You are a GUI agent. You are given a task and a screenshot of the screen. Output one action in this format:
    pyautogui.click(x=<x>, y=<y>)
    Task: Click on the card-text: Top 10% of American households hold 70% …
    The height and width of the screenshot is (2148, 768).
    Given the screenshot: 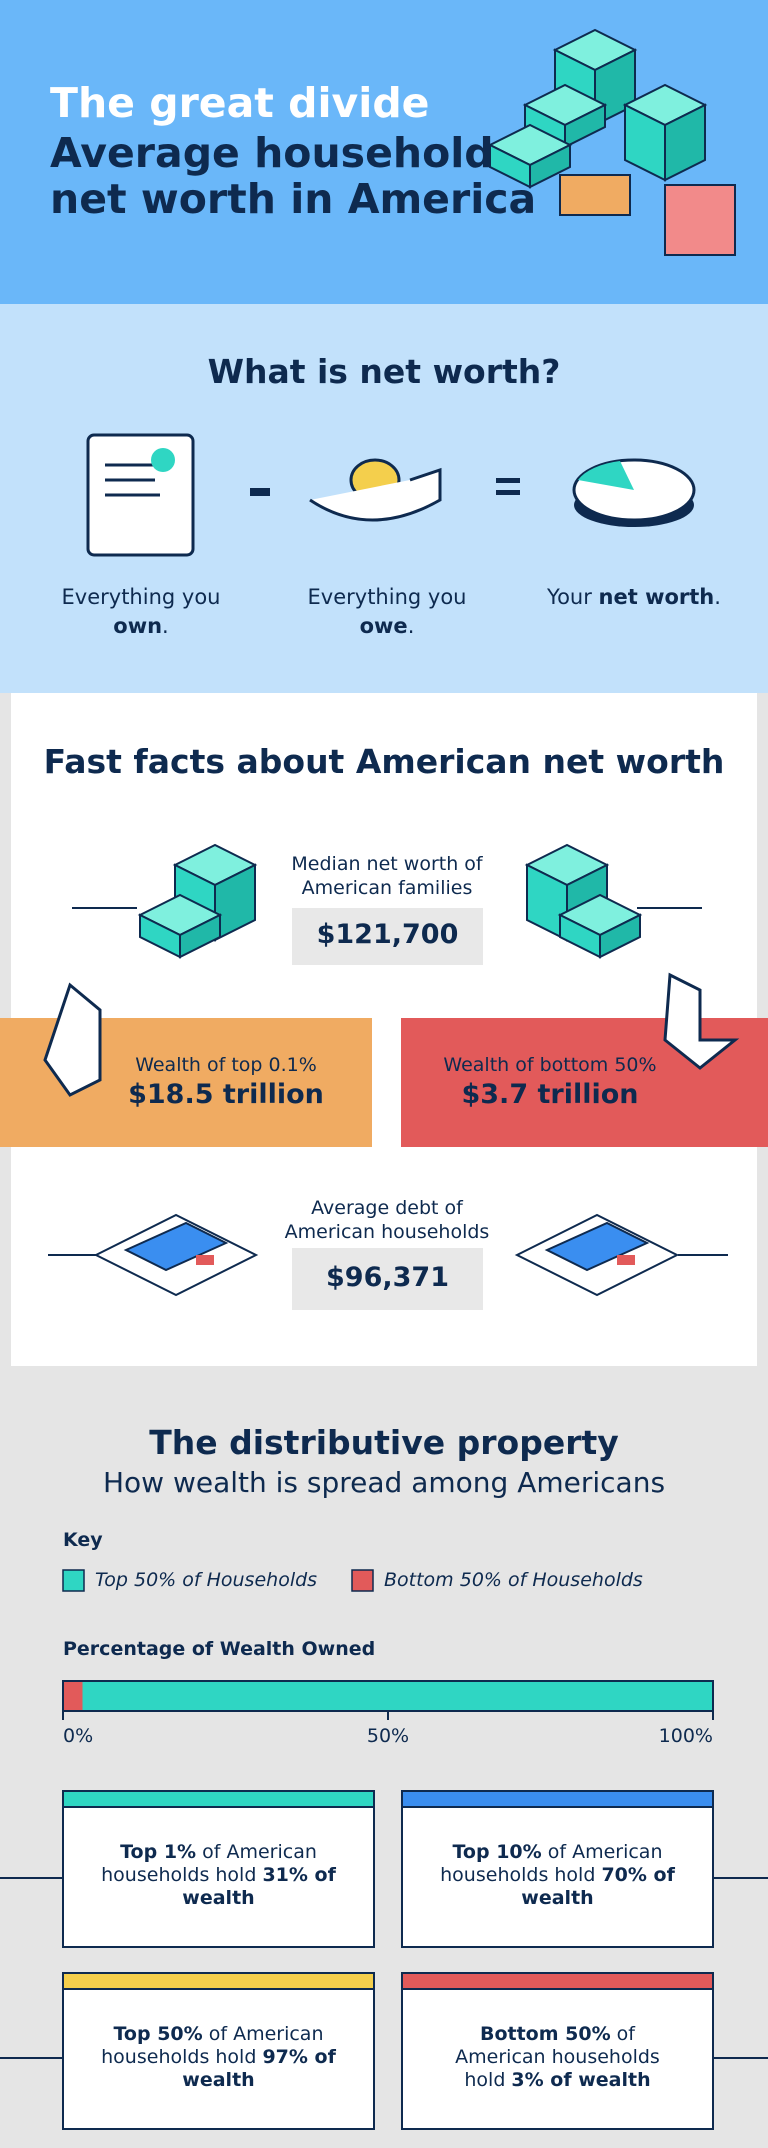 What is the action you would take?
    pyautogui.click(x=557, y=1875)
    